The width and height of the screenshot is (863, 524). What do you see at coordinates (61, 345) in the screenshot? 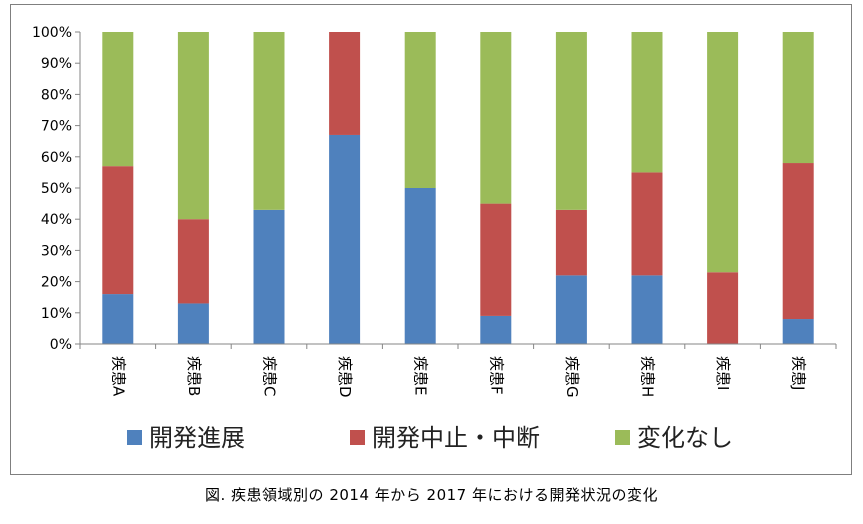
I see `y-tick-label: 0%` at bounding box center [61, 345].